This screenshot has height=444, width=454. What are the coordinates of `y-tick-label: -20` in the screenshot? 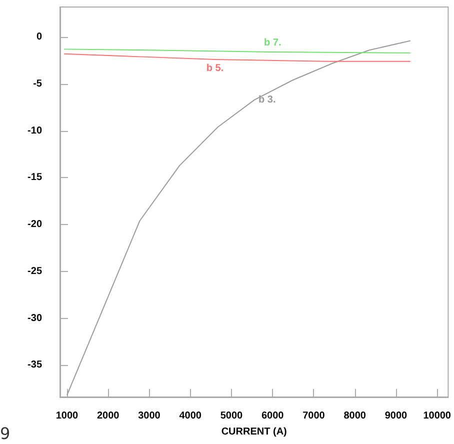 It's located at (35, 224).